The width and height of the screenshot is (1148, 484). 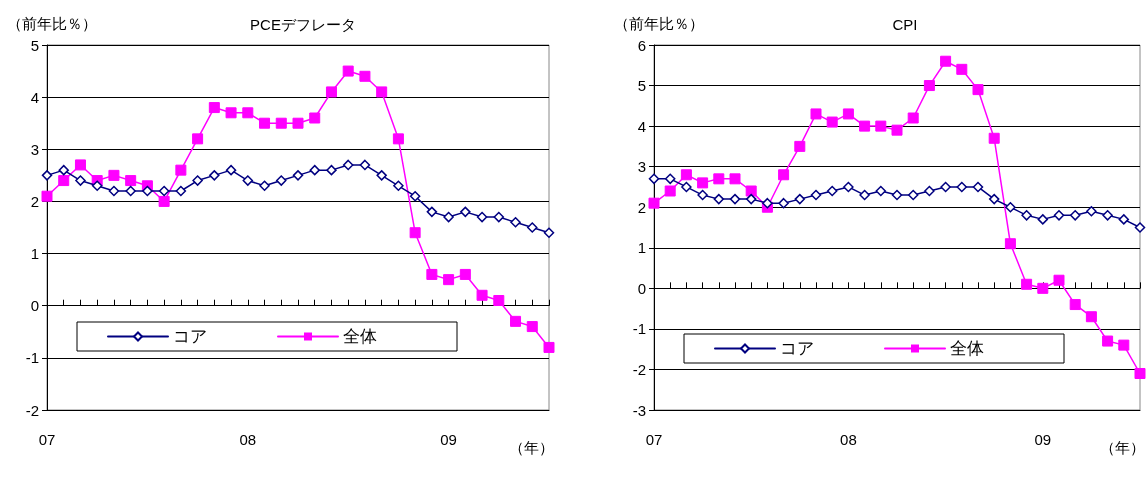 What do you see at coordinates (360, 336) in the screenshot?
I see `legend-label: 全体` at bounding box center [360, 336].